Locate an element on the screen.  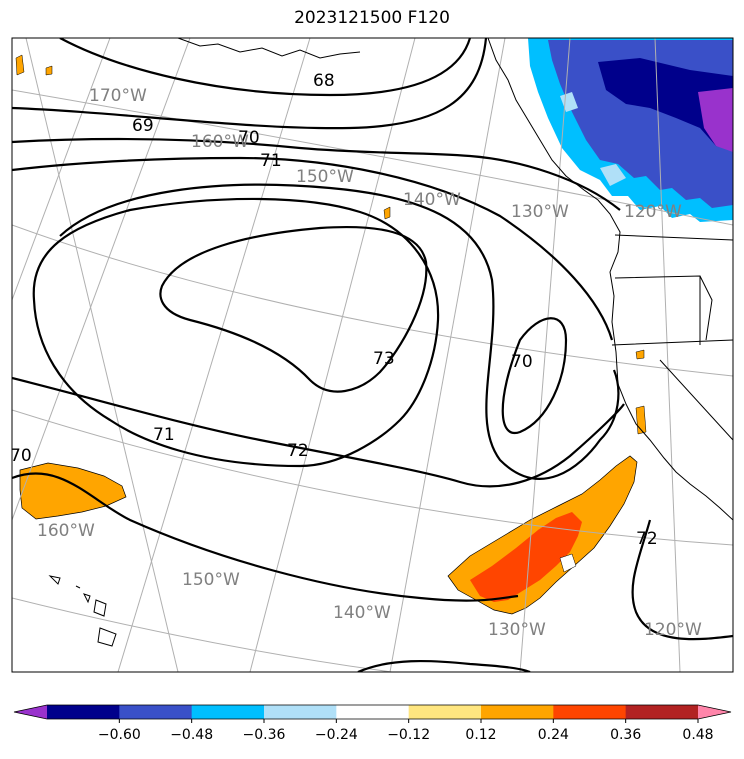
lon-label: 170°W is located at coordinates (118, 96).